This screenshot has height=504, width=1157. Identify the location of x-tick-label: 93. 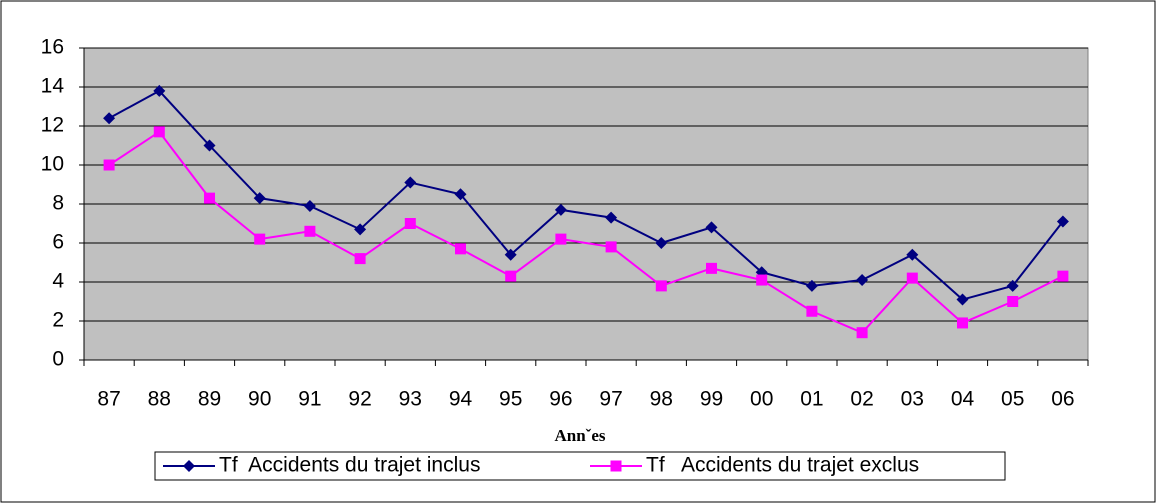
(410, 399).